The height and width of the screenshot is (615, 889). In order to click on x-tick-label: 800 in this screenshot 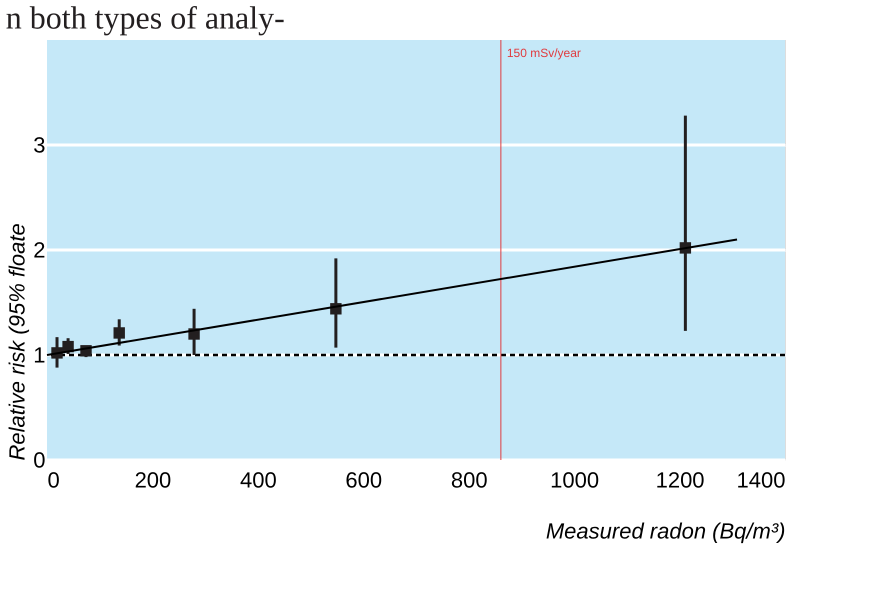, I will do `click(469, 480)`.